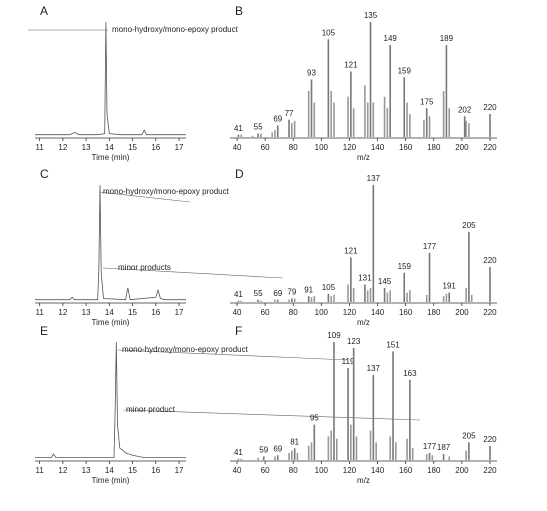  I want to click on peak-label: 202, so click(465, 109).